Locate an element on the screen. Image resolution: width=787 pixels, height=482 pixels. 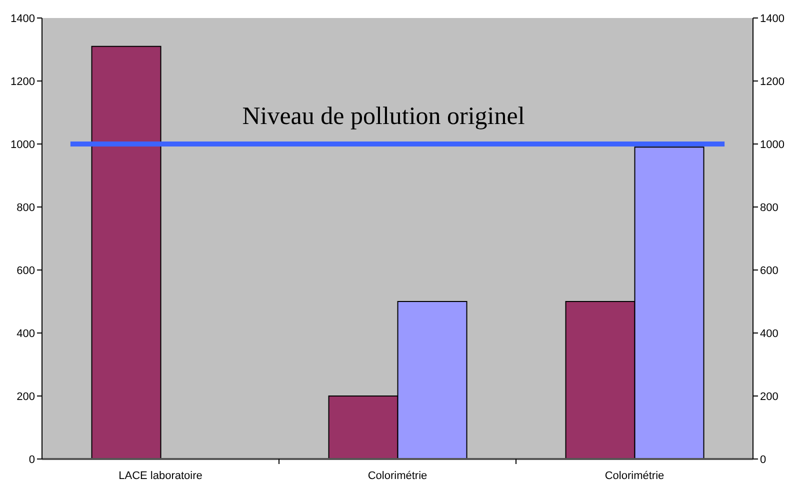
y-tick-label: 1000 is located at coordinates (22, 144).